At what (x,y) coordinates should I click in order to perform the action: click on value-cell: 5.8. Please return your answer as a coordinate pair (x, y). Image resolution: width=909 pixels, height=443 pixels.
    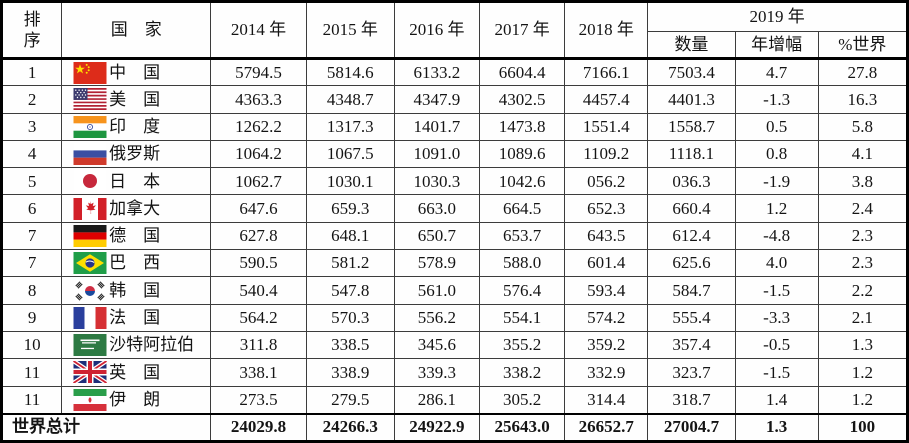
    Looking at the image, I should click on (863, 126).